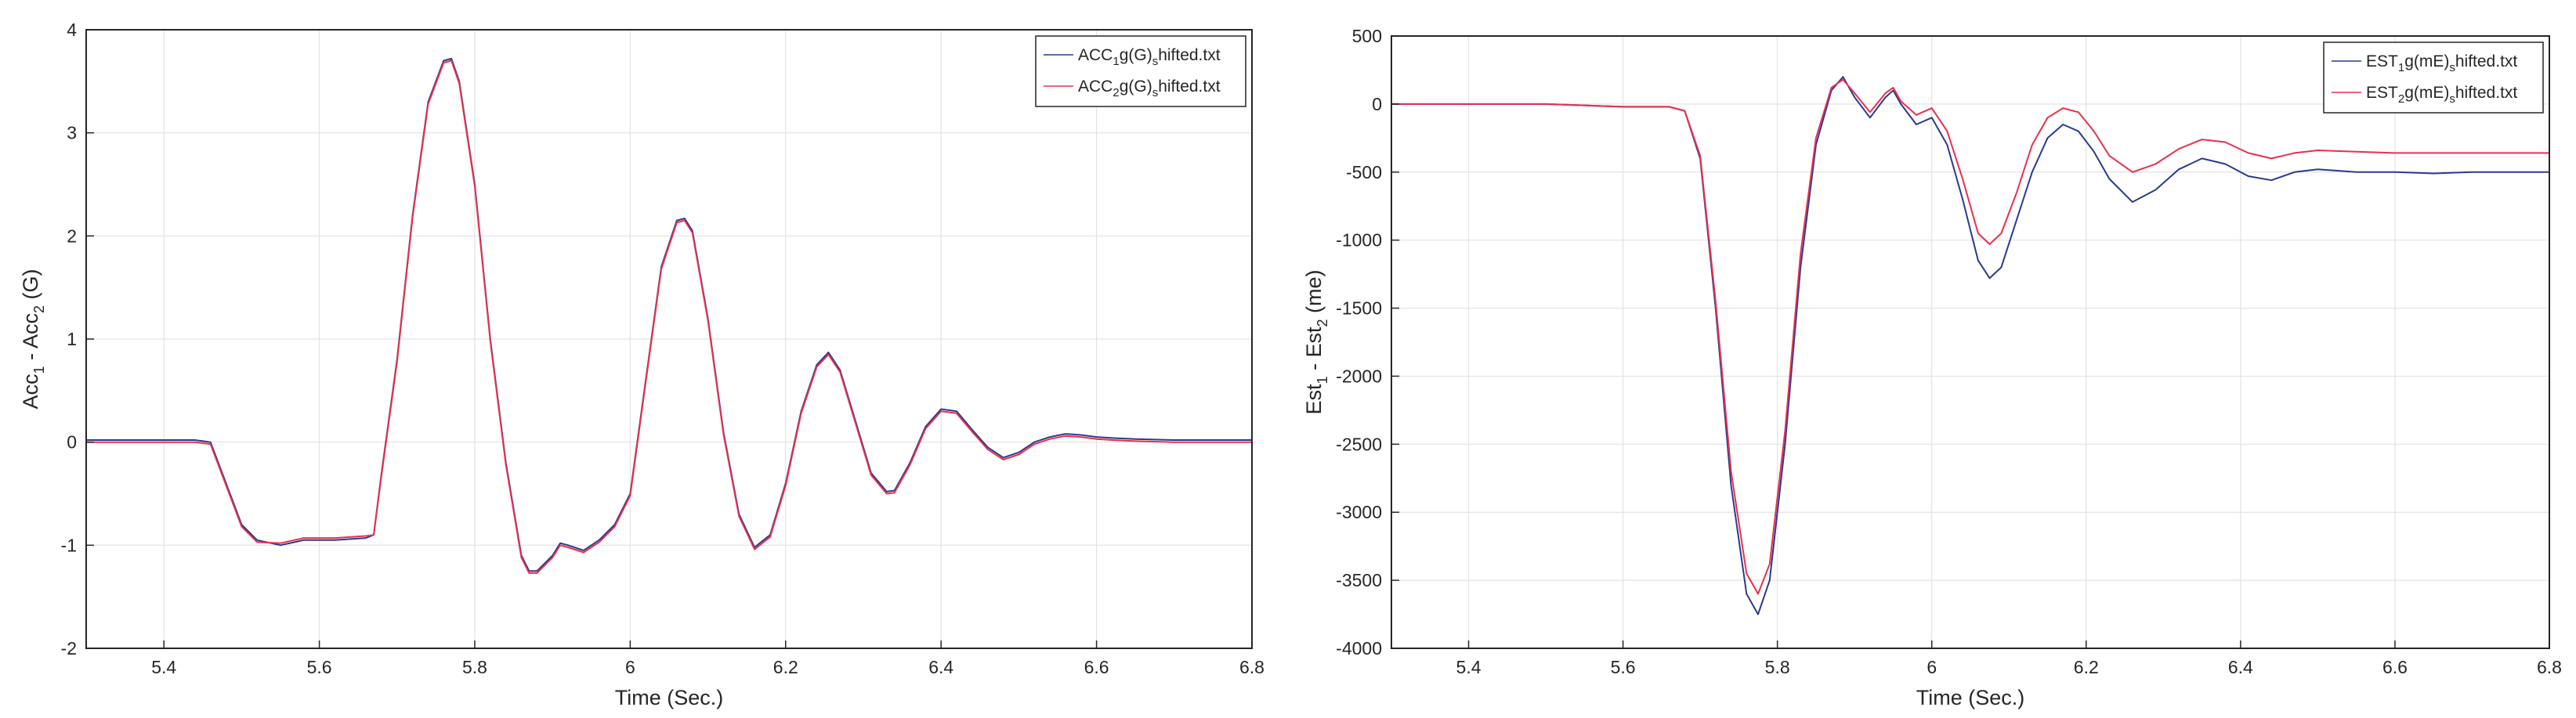 The height and width of the screenshot is (718, 2576). What do you see at coordinates (72, 133) in the screenshot?
I see `y-tick-label: 3` at bounding box center [72, 133].